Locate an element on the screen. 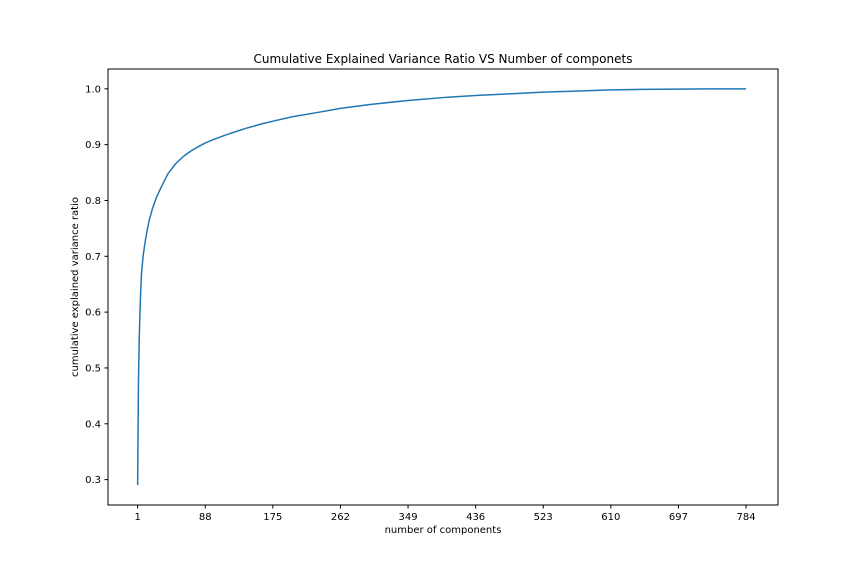 The image size is (864, 576). x-tick-label: 784 is located at coordinates (745, 517).